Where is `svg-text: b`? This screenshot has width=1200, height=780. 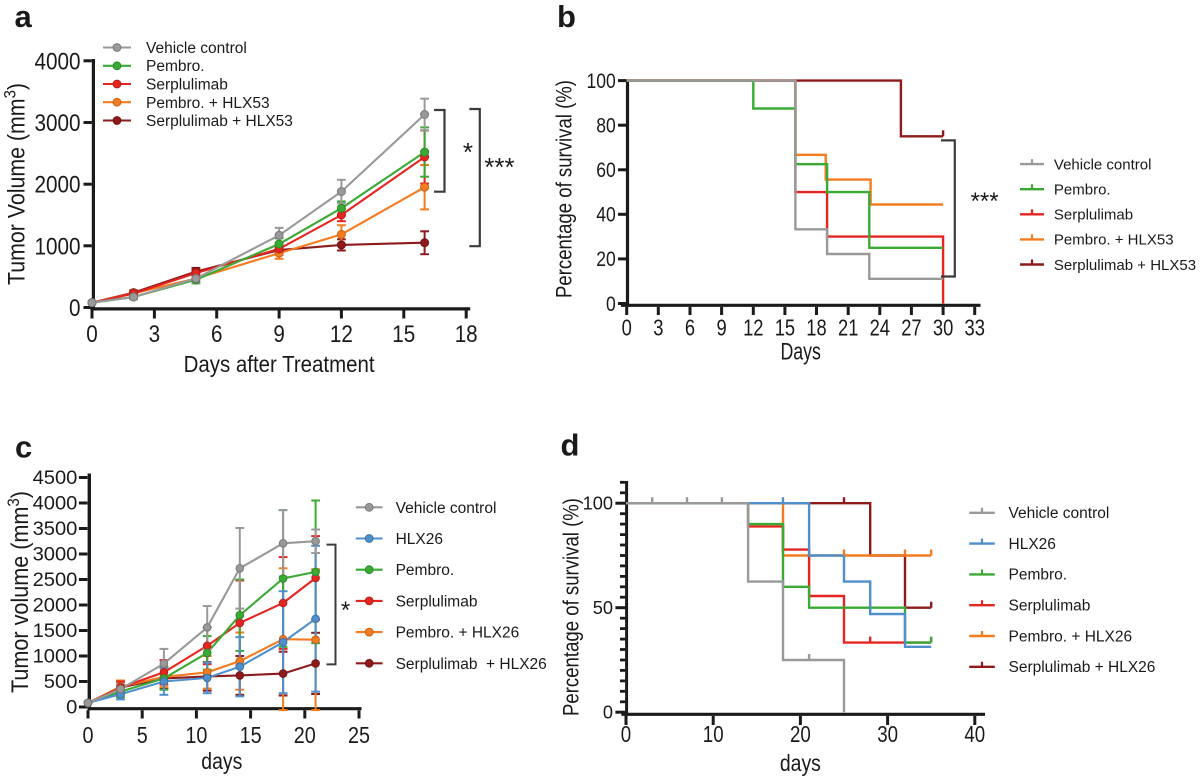
svg-text: b is located at coordinates (566, 17).